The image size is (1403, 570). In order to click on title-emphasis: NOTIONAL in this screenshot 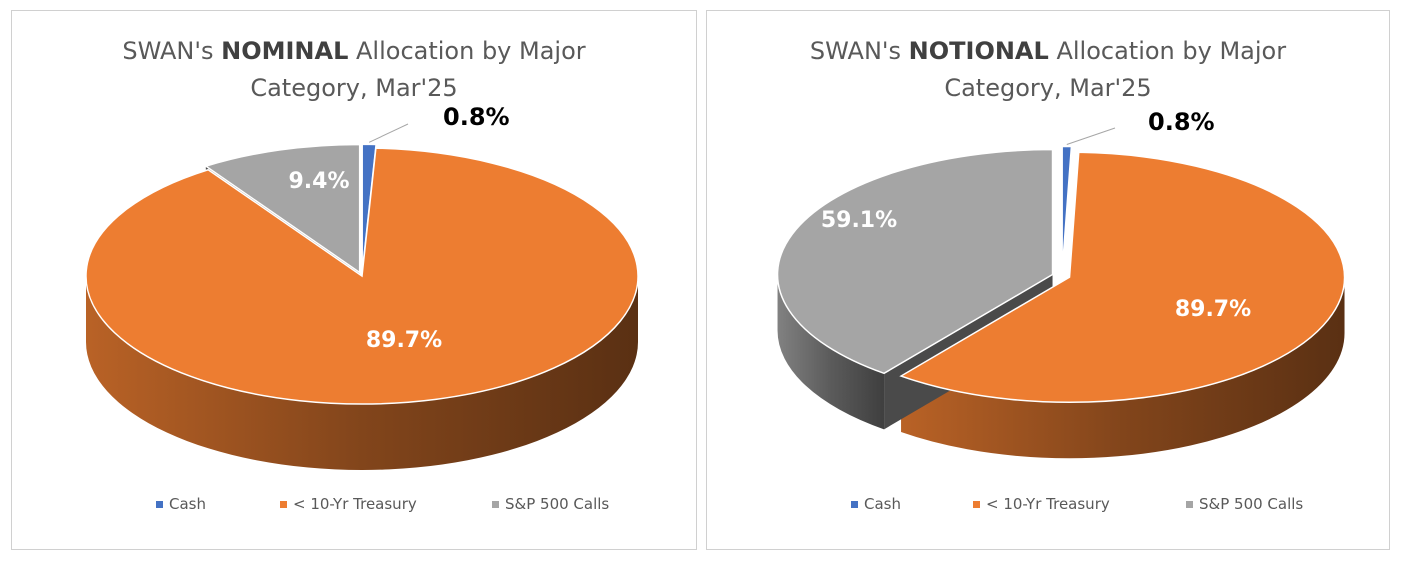, I will do `click(978, 51)`.